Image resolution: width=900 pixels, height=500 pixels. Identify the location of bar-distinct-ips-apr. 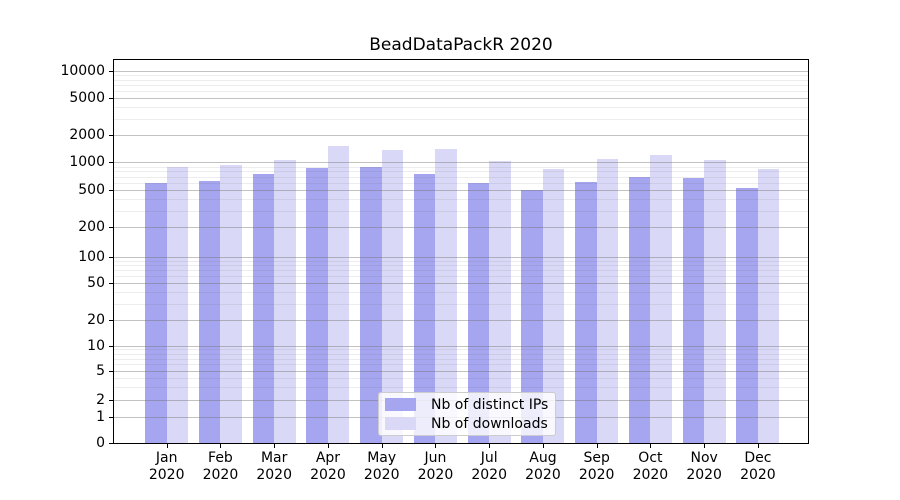
(317, 305).